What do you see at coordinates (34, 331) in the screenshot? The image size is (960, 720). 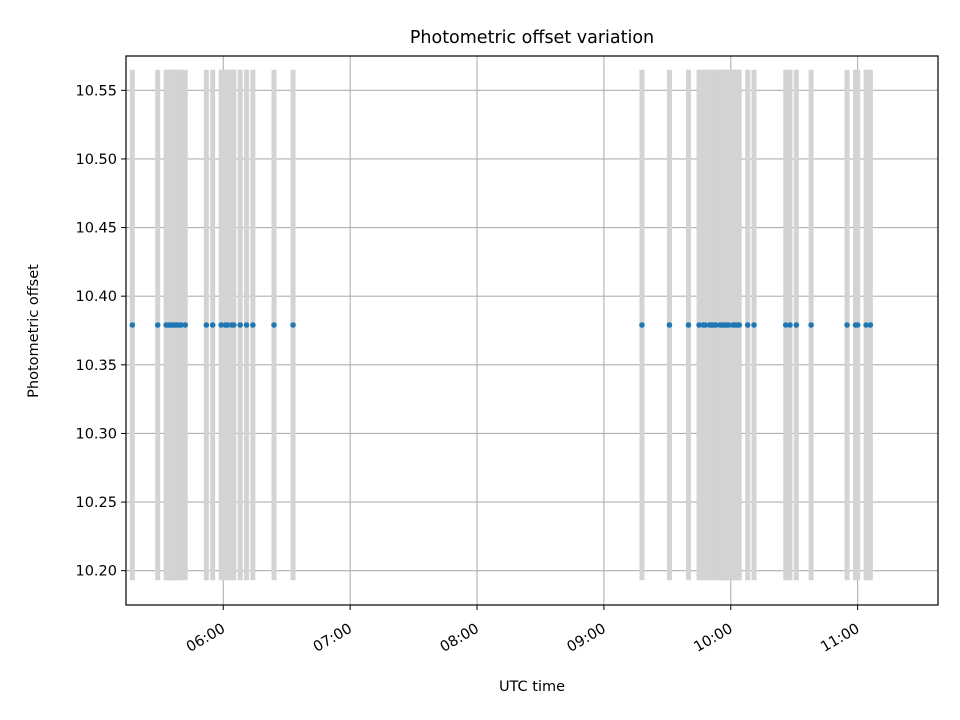 I see `y-axis-label: Photometric offset` at bounding box center [34, 331].